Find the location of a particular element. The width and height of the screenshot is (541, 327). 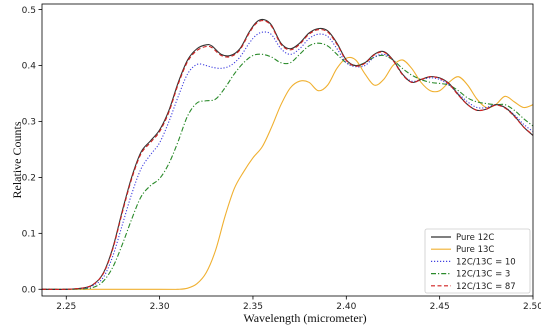

y-tick-label: 0.4 is located at coordinates (29, 67).